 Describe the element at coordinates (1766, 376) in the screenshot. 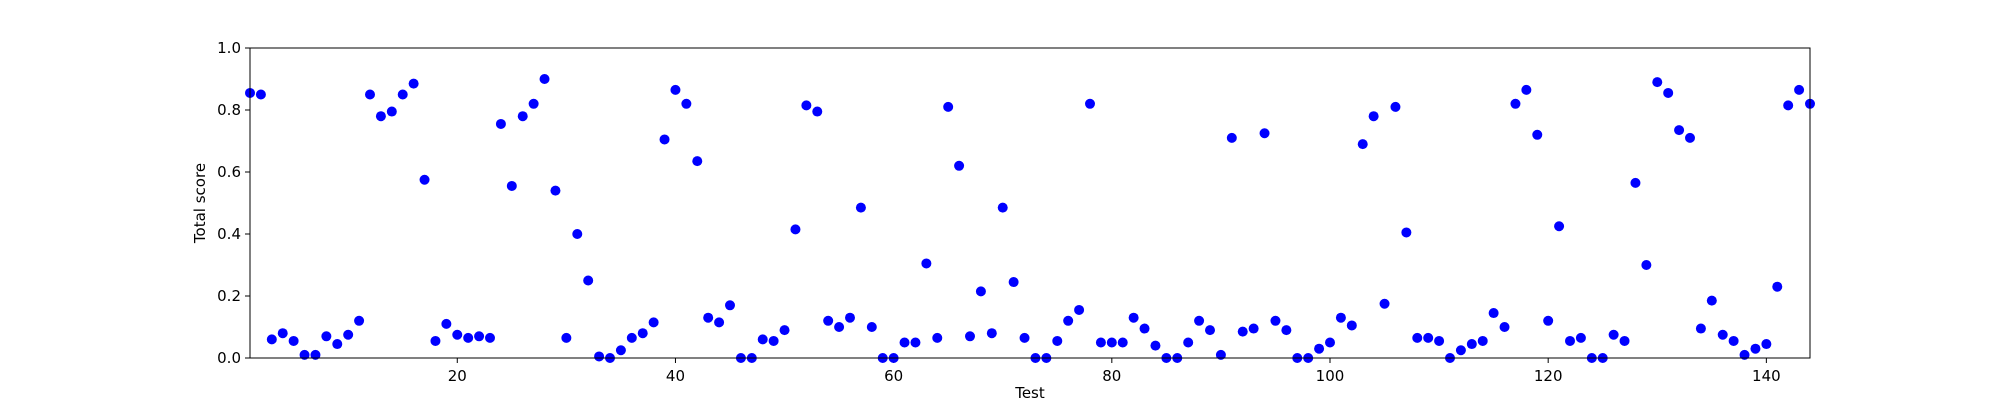

I see `x-tick-label: 140` at that location.